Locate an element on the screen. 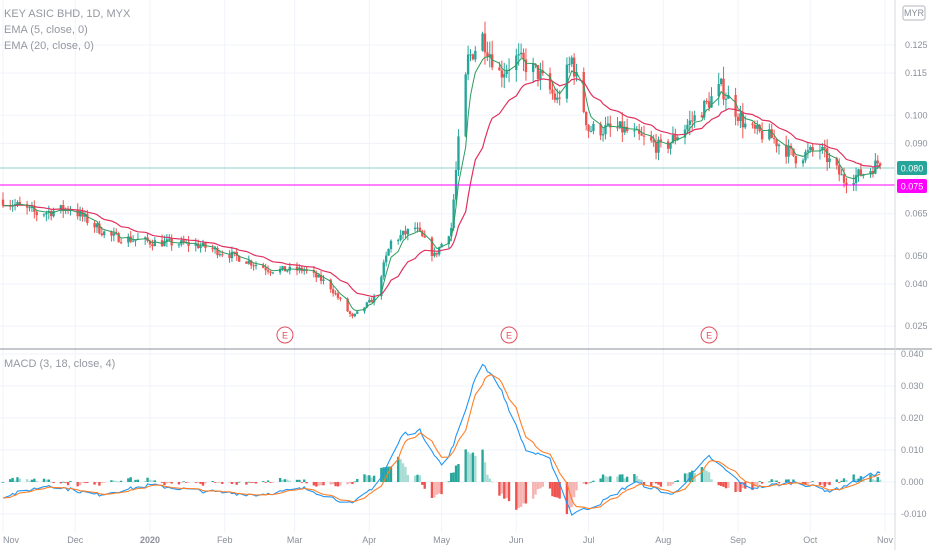  svg-text: 0.075 is located at coordinates (912, 187).